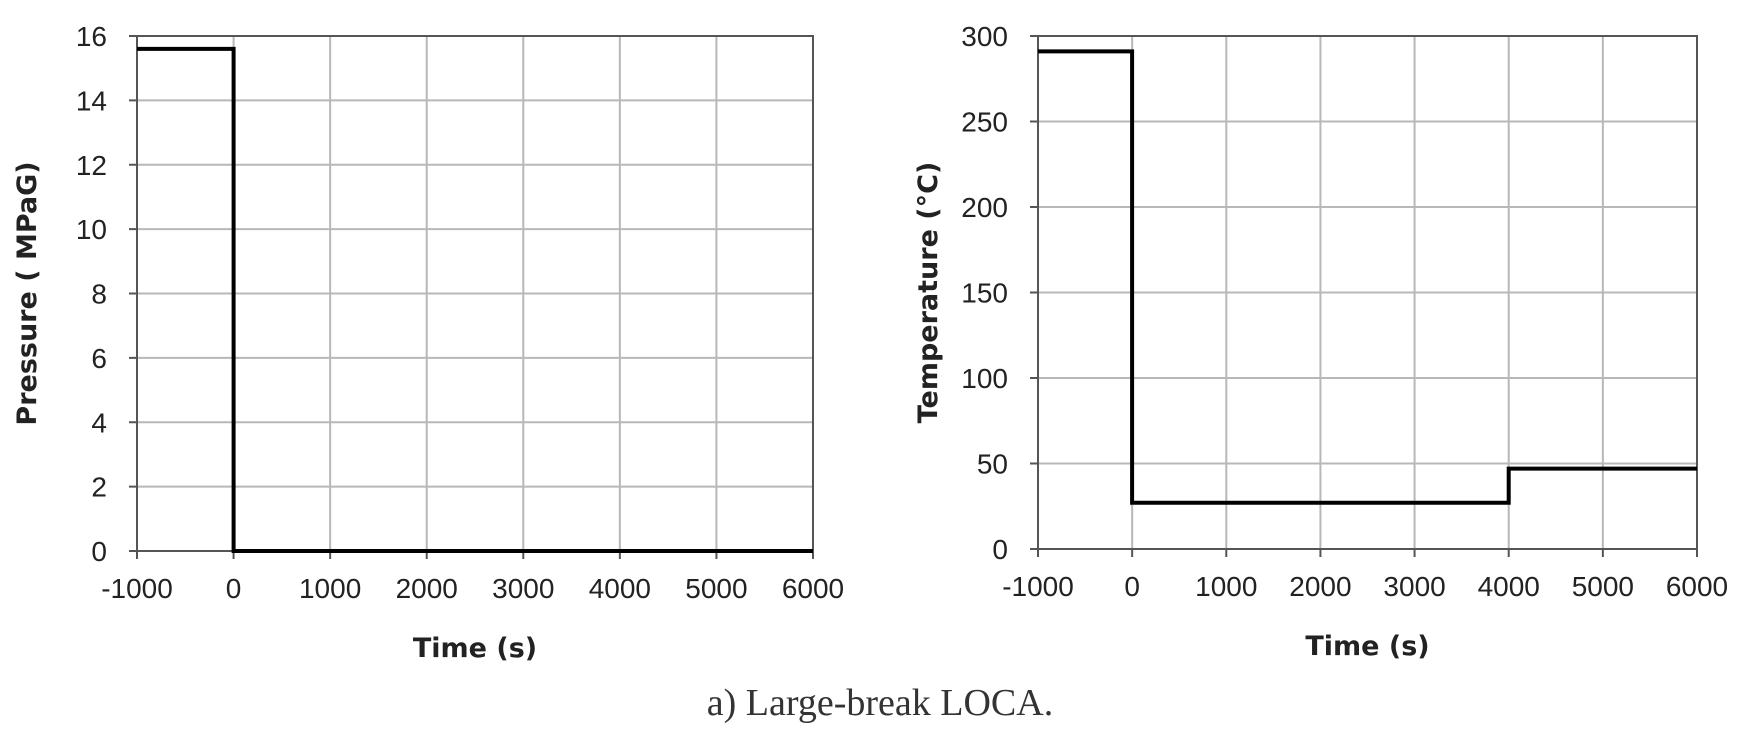 This screenshot has height=730, width=1752. Describe the element at coordinates (1367, 646) in the screenshot. I see `temperature-x-axis-title: Time (s)` at that location.